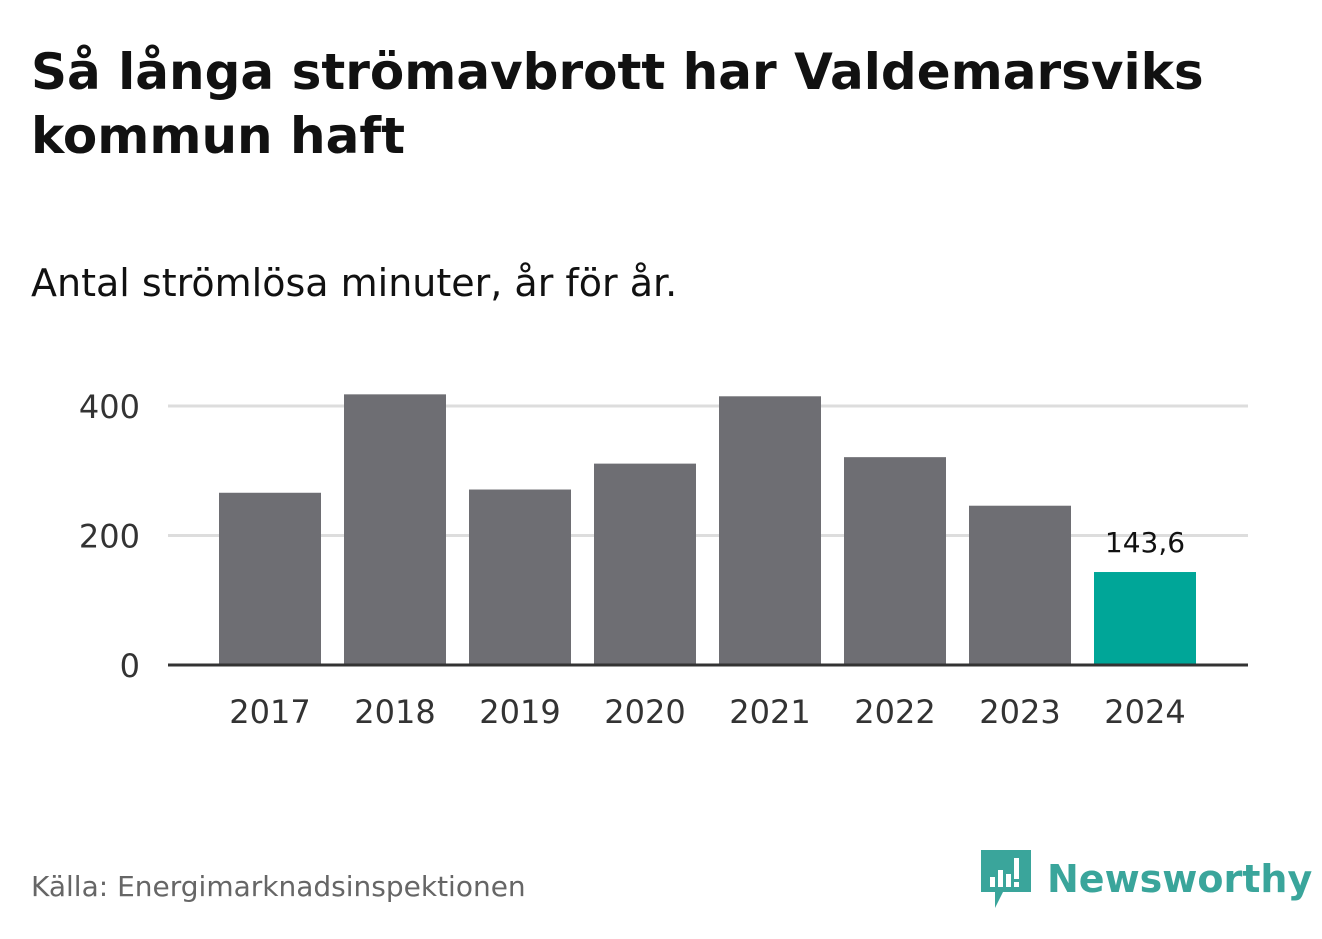  What do you see at coordinates (109, 407) in the screenshot?
I see `y-tick-label: 400` at bounding box center [109, 407].